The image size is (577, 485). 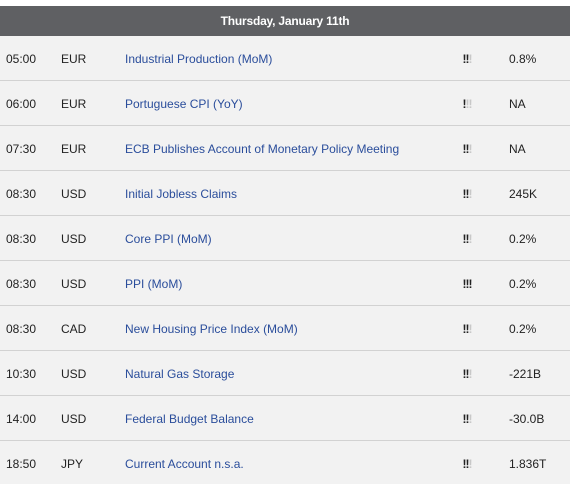 What do you see at coordinates (21, 149) in the screenshot?
I see `event-time: 07:30` at bounding box center [21, 149].